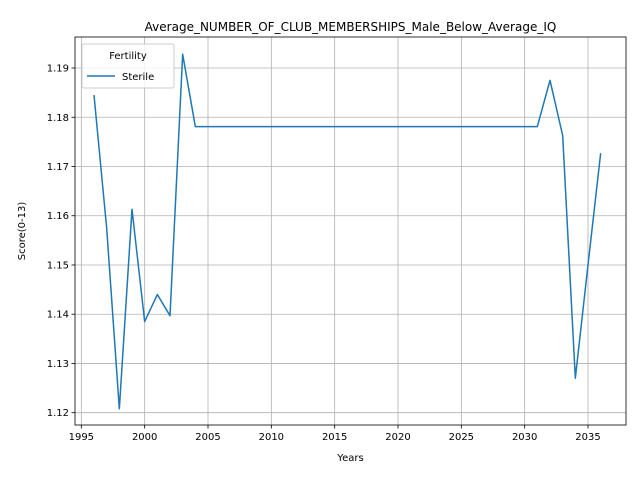  What do you see at coordinates (138, 77) in the screenshot?
I see `legend-label-sterile: Sterile` at bounding box center [138, 77].